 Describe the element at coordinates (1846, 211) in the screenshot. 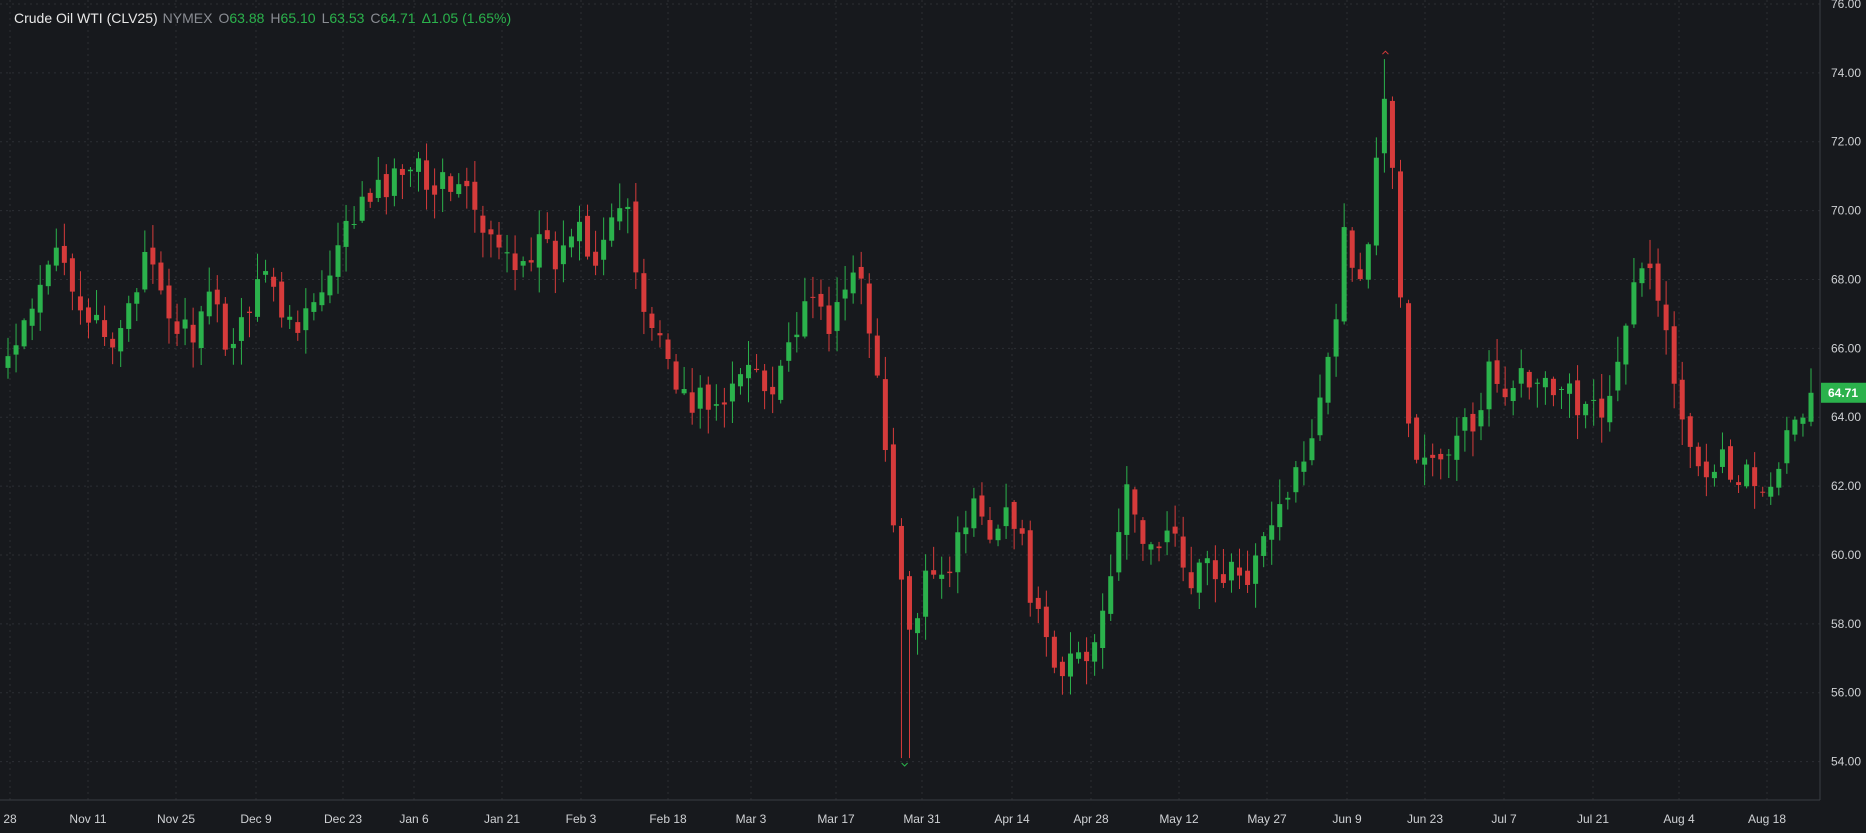

I see `y-tick-label: 70.00` at that location.